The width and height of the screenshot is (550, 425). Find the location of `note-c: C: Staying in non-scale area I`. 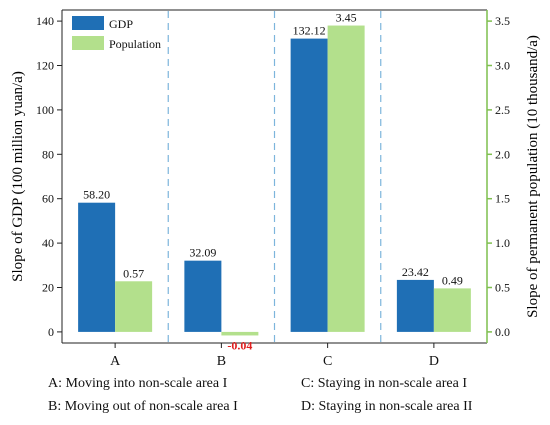

note-c: C: Staying in non-scale area I is located at coordinates (384, 383).